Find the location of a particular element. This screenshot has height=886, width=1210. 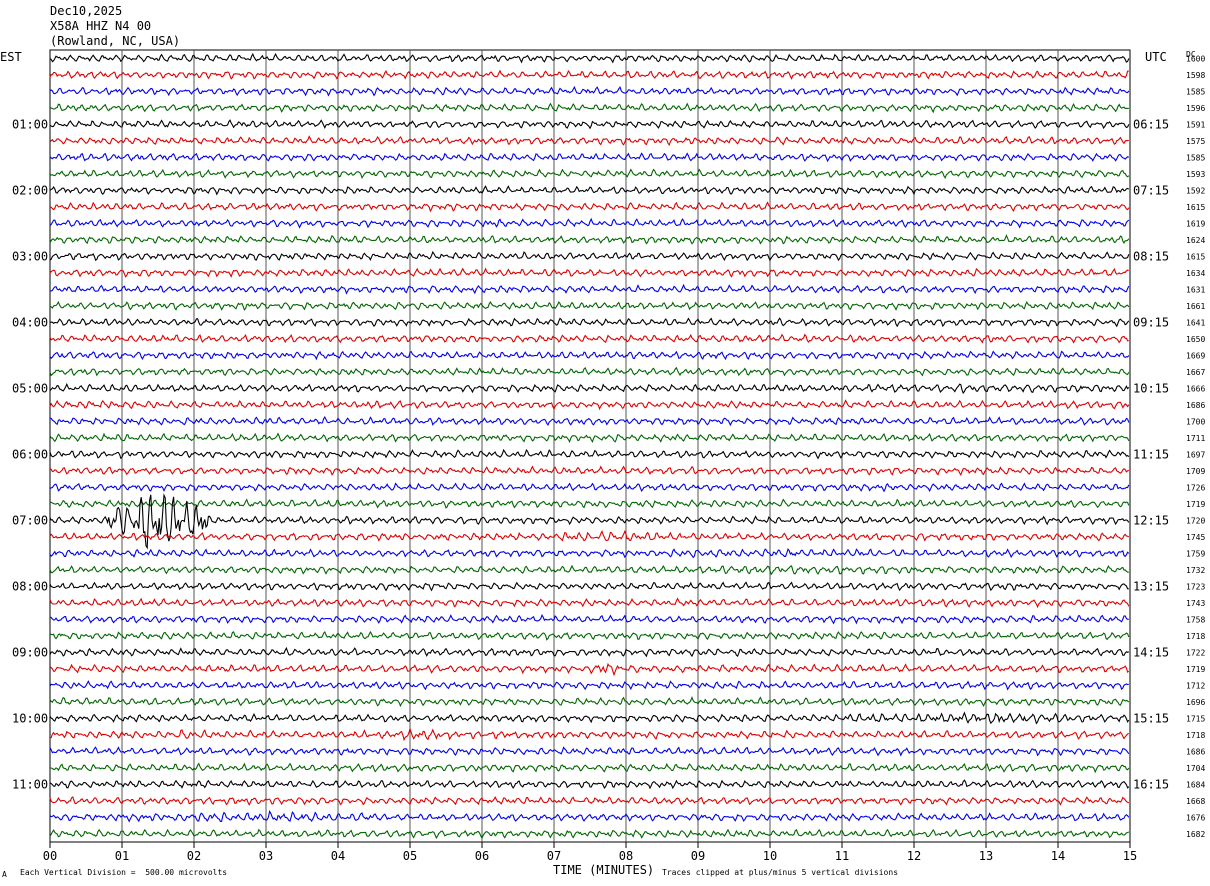

dc-offset-label: 1726 is located at coordinates (1195, 487).